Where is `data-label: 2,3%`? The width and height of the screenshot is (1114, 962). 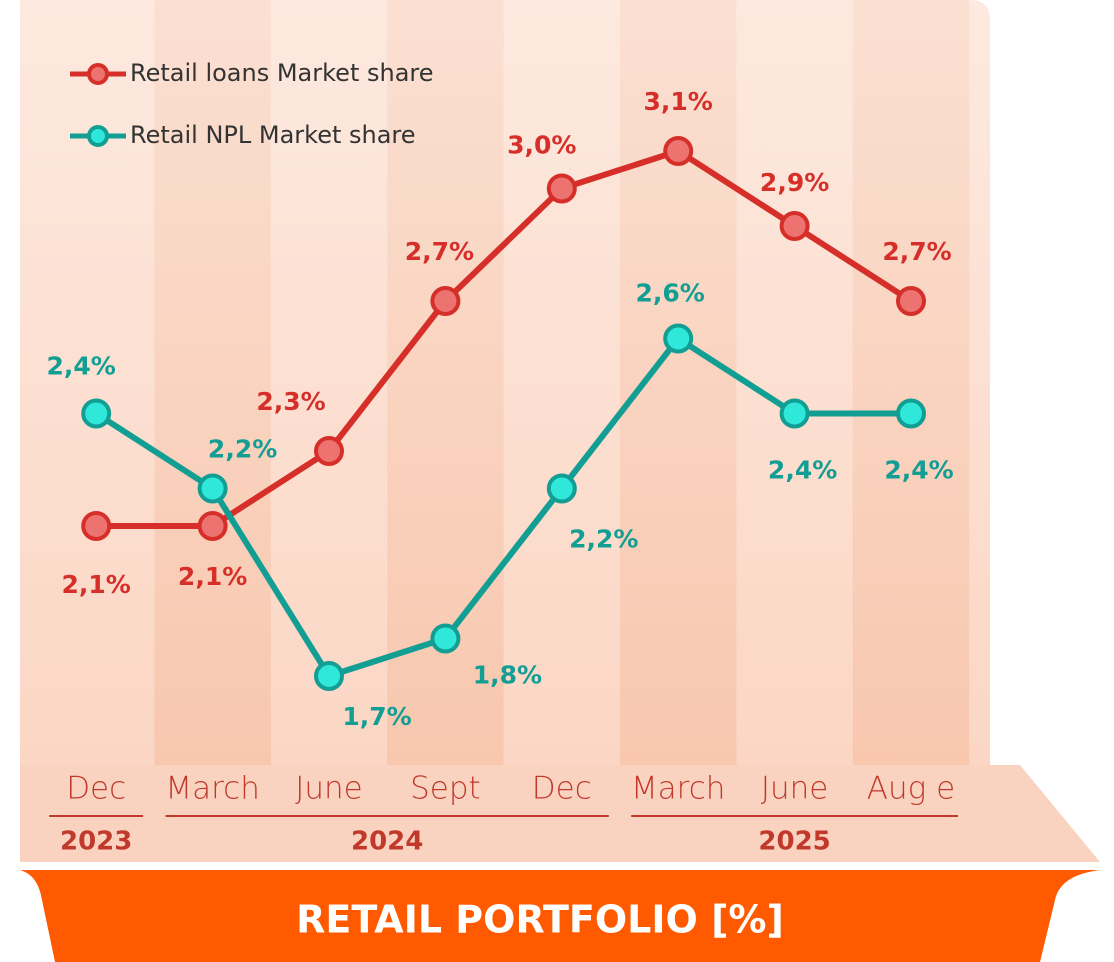
data-label: 2,3% is located at coordinates (290, 401).